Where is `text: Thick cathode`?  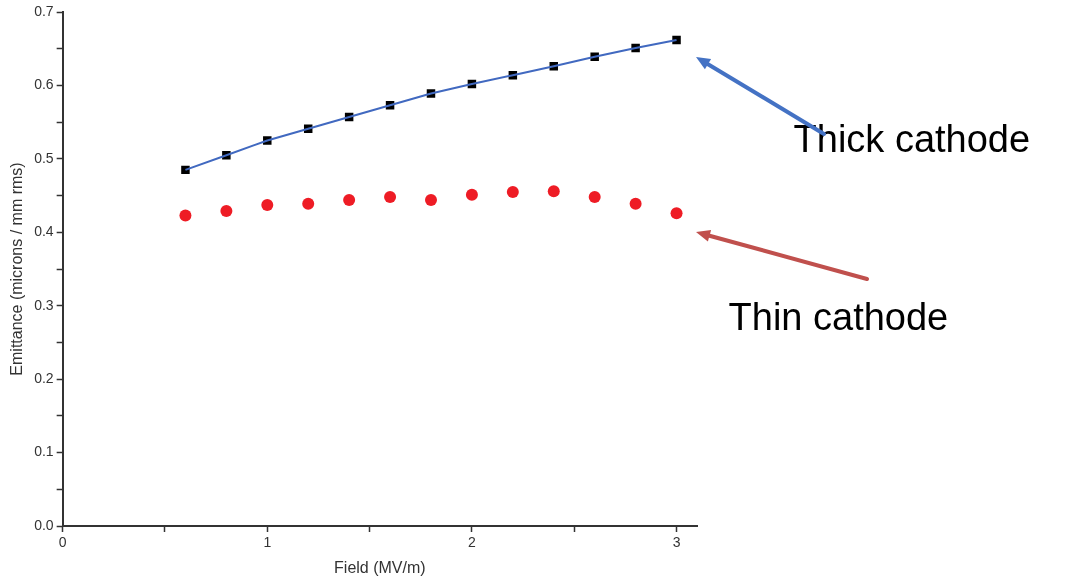
text: Thick cathode is located at coordinates (912, 139).